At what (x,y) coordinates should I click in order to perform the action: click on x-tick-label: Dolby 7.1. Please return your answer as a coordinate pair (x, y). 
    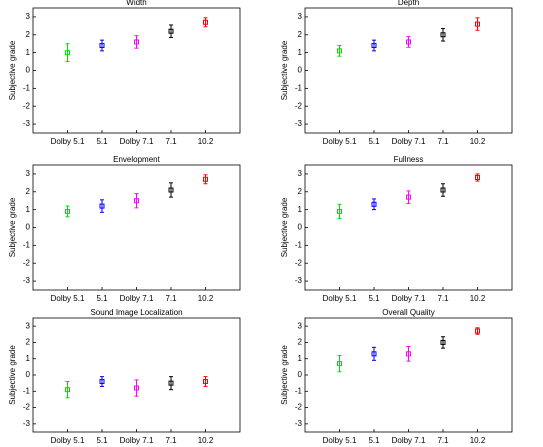
    Looking at the image, I should click on (137, 440).